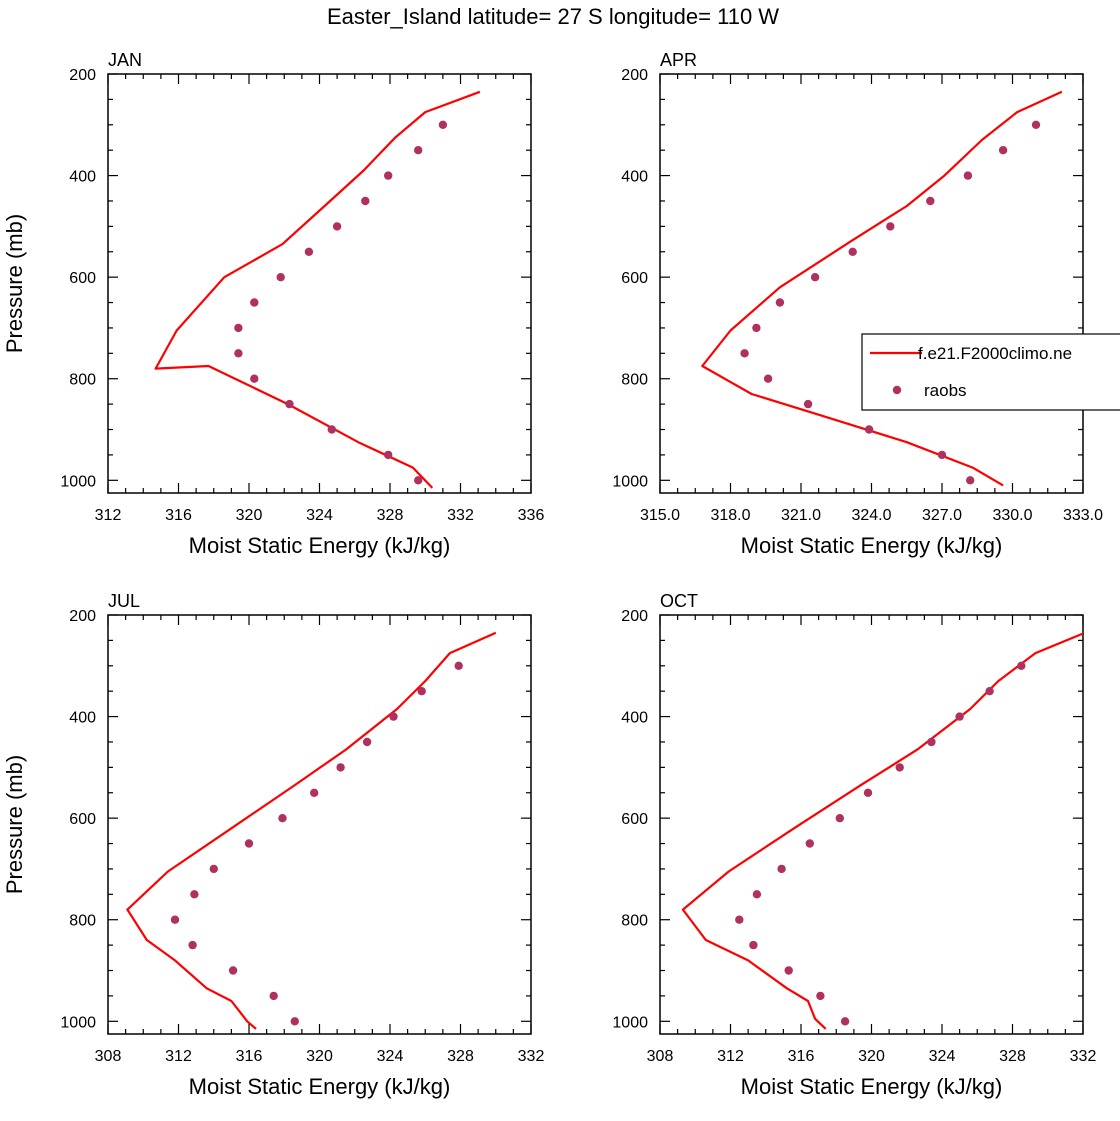  Describe the element at coordinates (679, 601) in the screenshot. I see `panel-title: OCT` at that location.